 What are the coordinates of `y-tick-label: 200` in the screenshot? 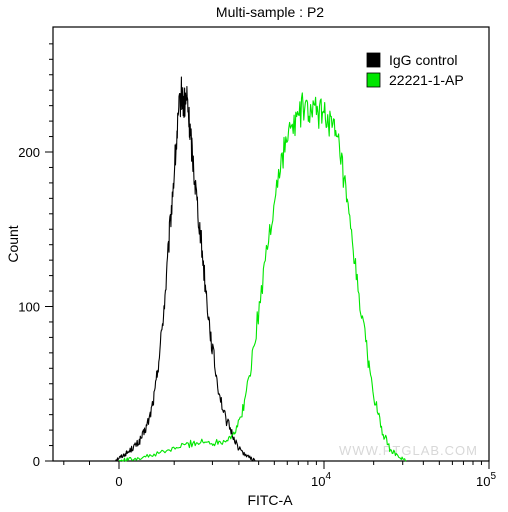 It's located at (29, 152).